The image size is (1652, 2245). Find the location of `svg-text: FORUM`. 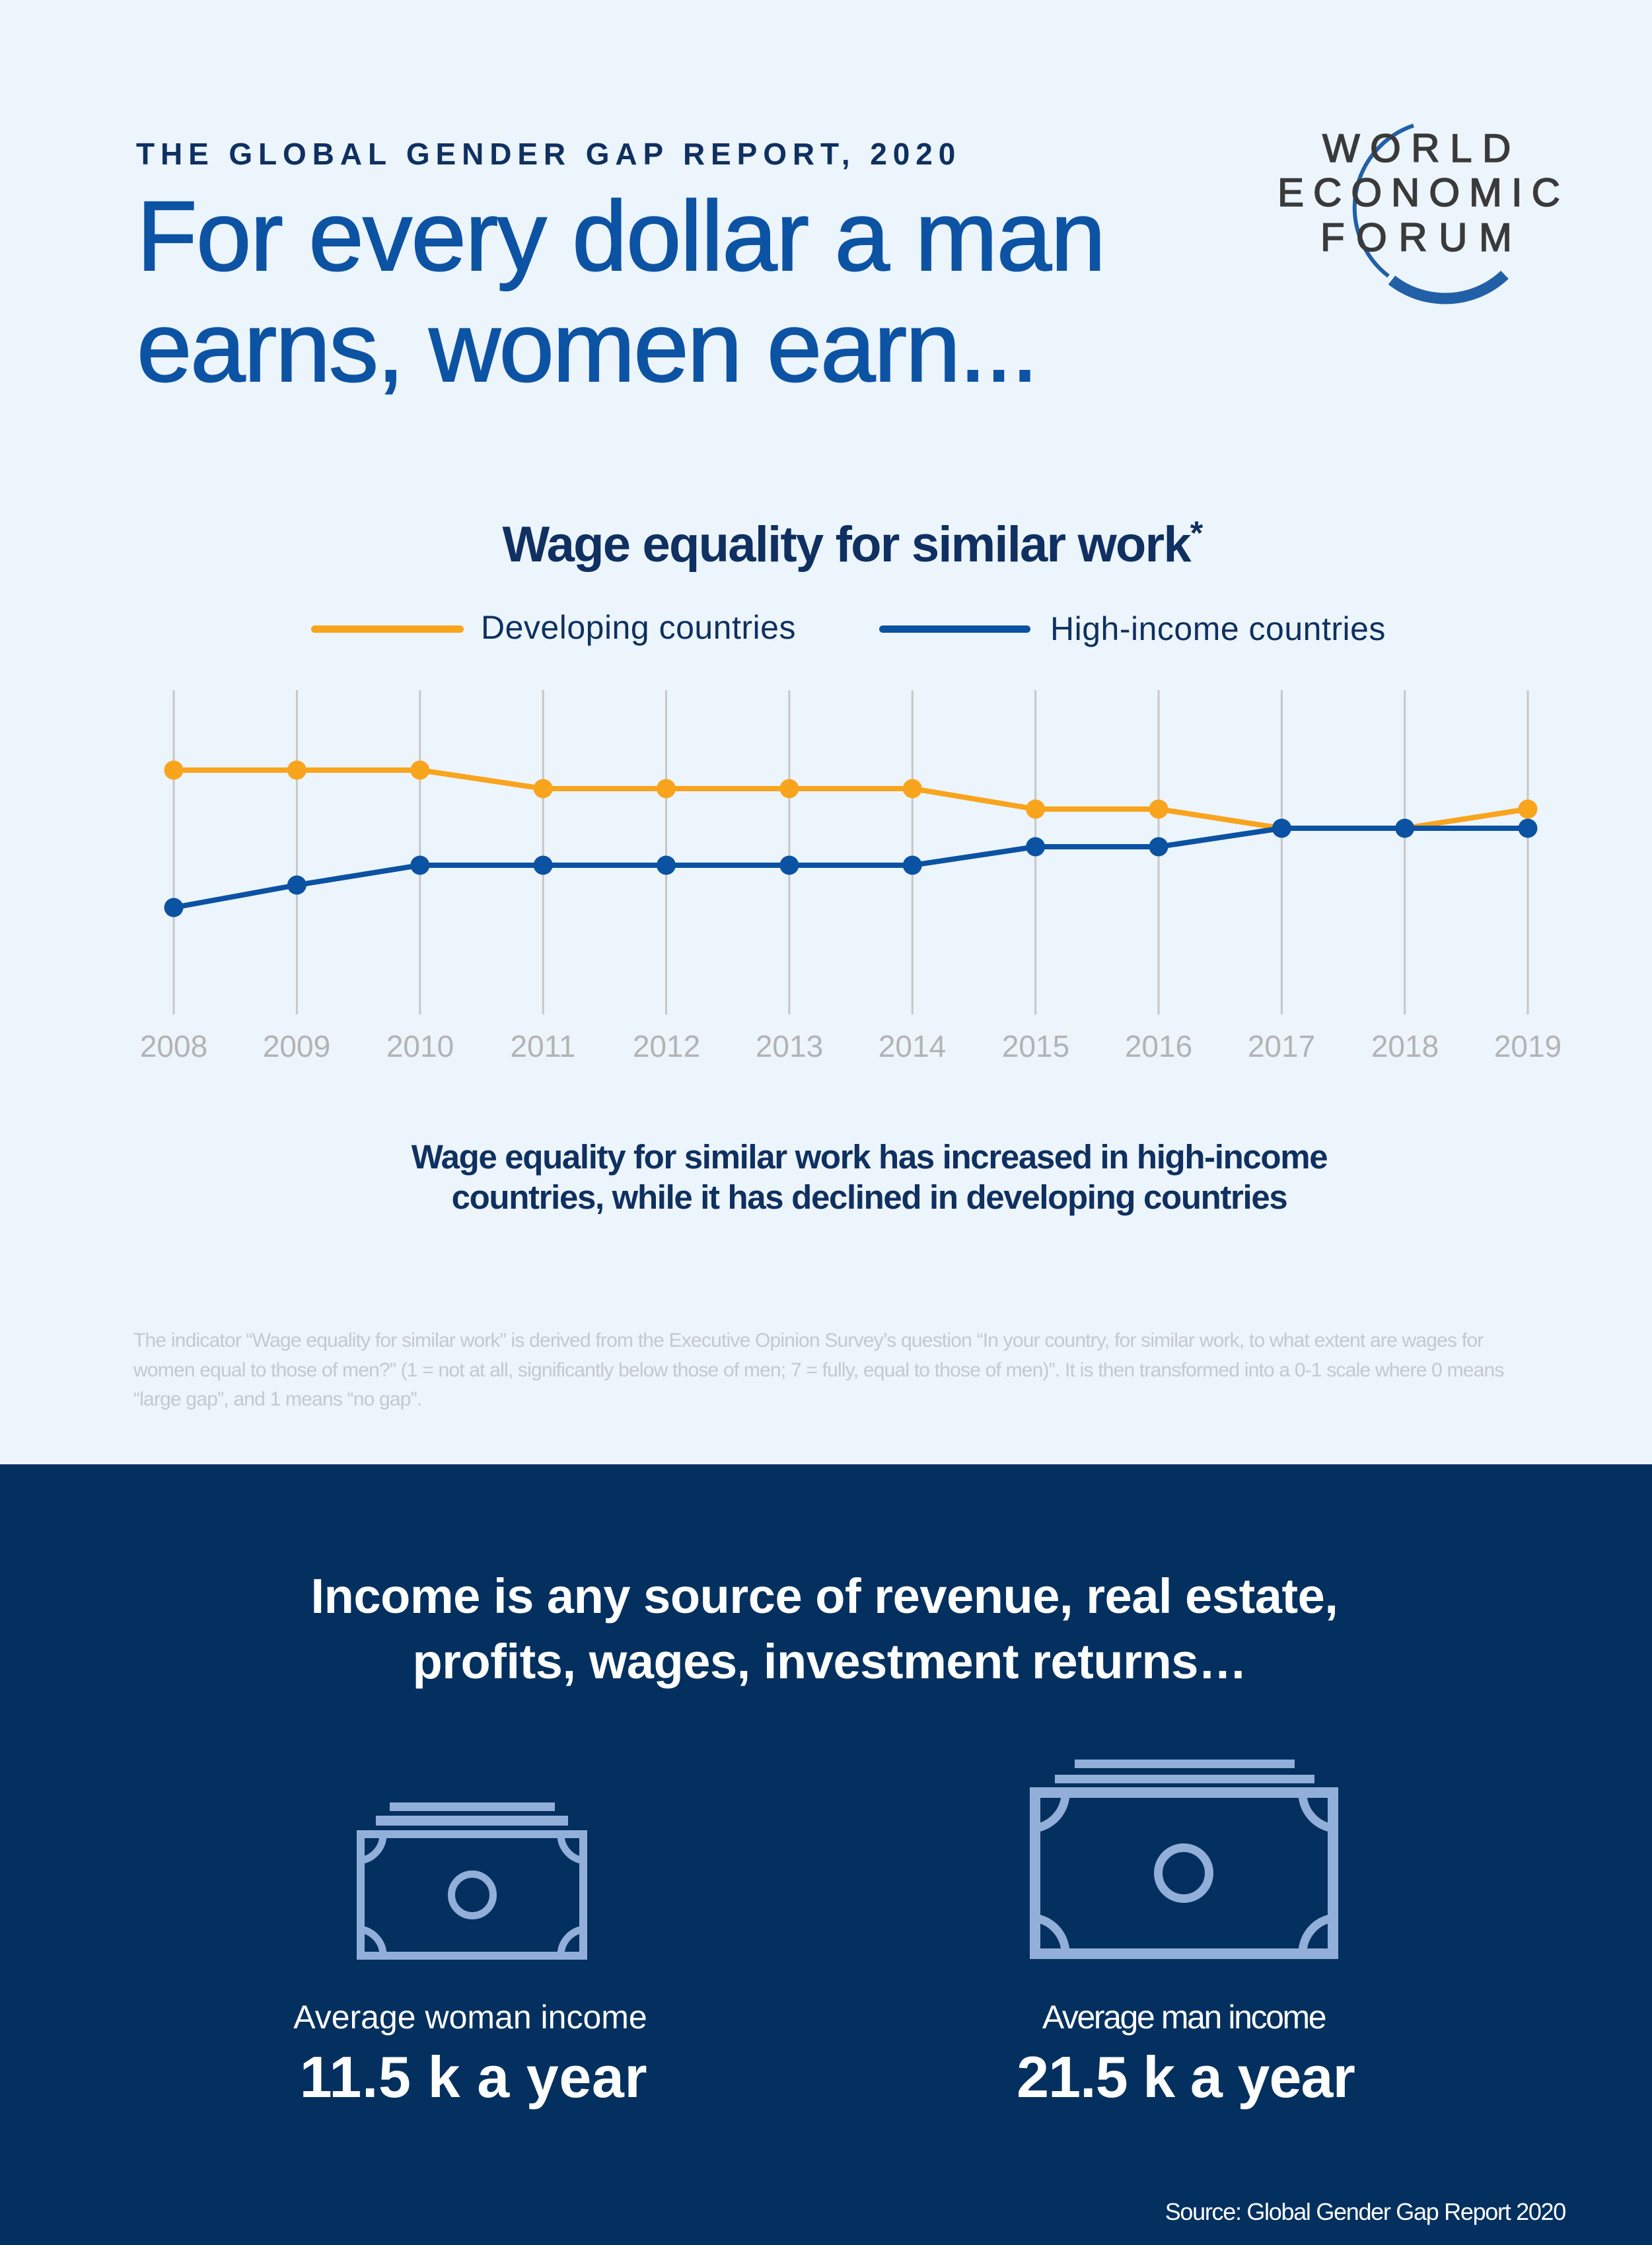

svg-text: FORUM is located at coordinates (1421, 237).